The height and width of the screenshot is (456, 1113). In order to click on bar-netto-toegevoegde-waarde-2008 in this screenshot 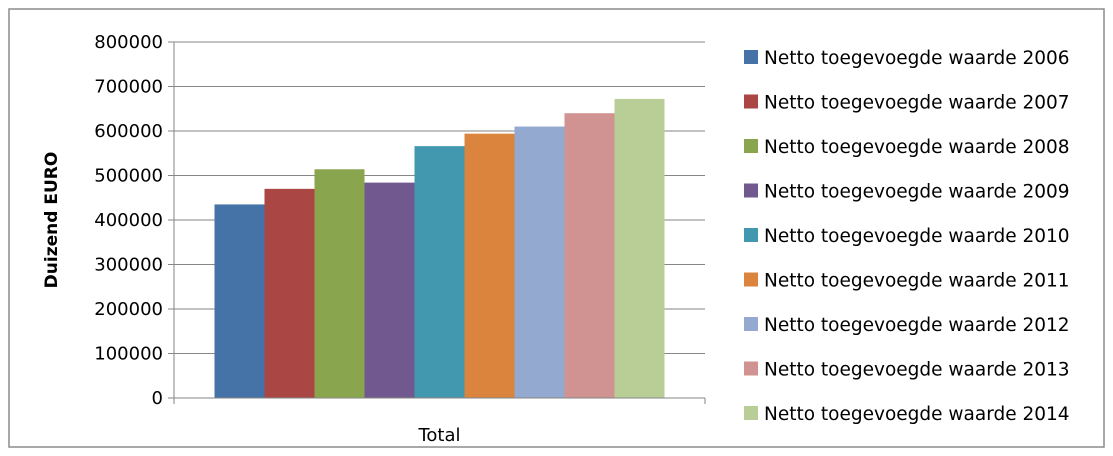, I will do `click(339, 283)`.